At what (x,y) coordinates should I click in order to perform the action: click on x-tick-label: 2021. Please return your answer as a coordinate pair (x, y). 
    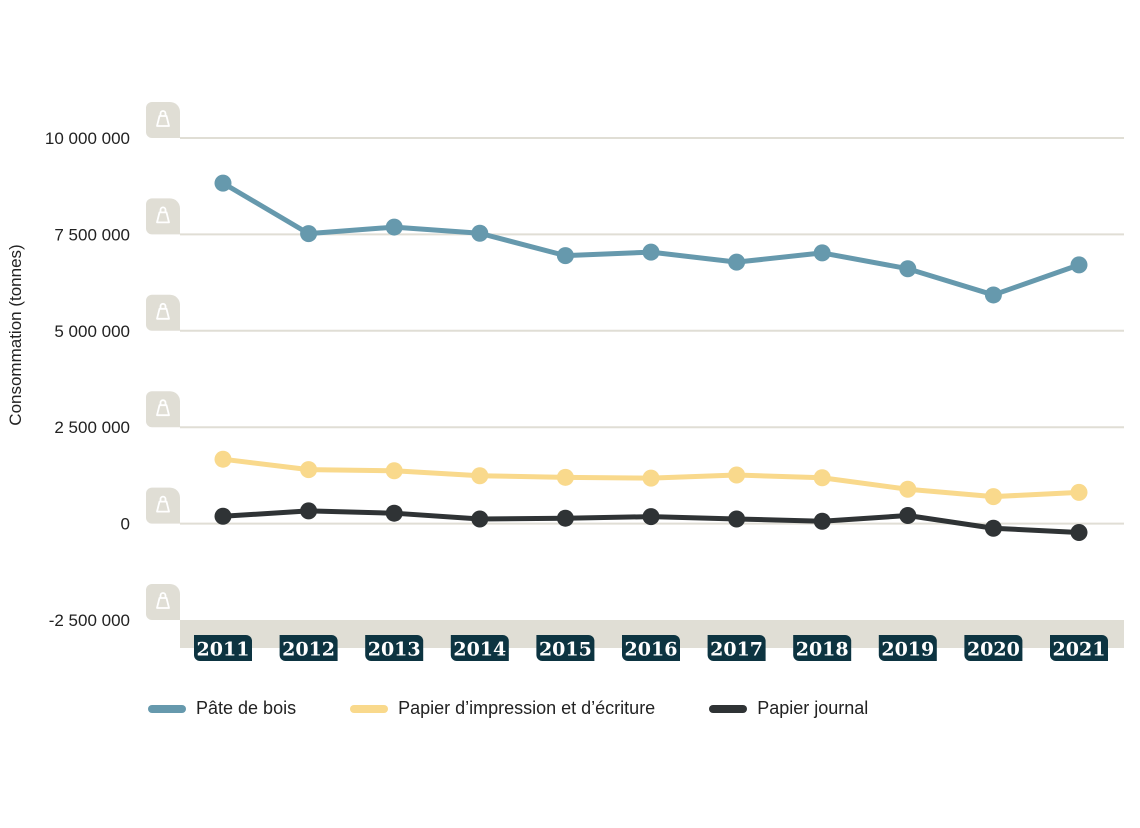
    Looking at the image, I should click on (1079, 650).